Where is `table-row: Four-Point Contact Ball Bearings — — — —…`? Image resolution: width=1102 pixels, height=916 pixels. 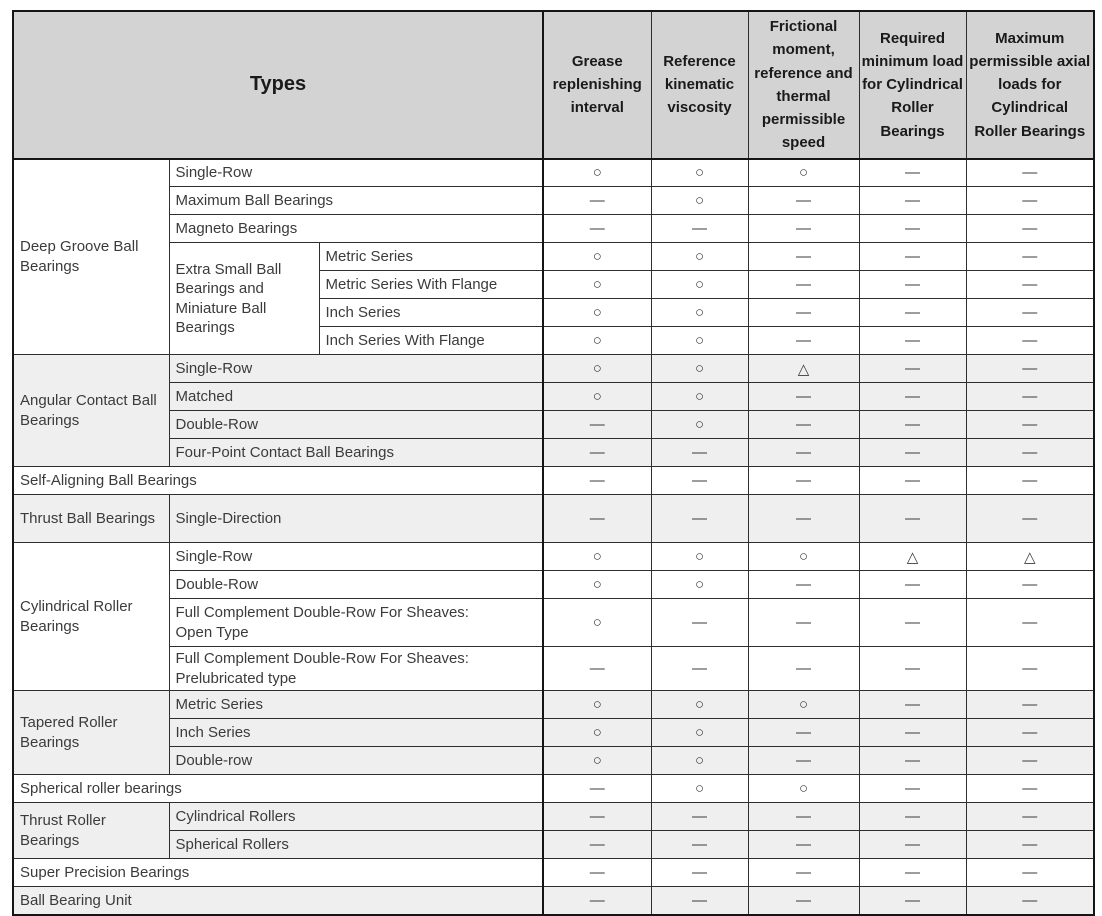 table-row: Four-Point Contact Ball Bearings — — — —… is located at coordinates (554, 452).